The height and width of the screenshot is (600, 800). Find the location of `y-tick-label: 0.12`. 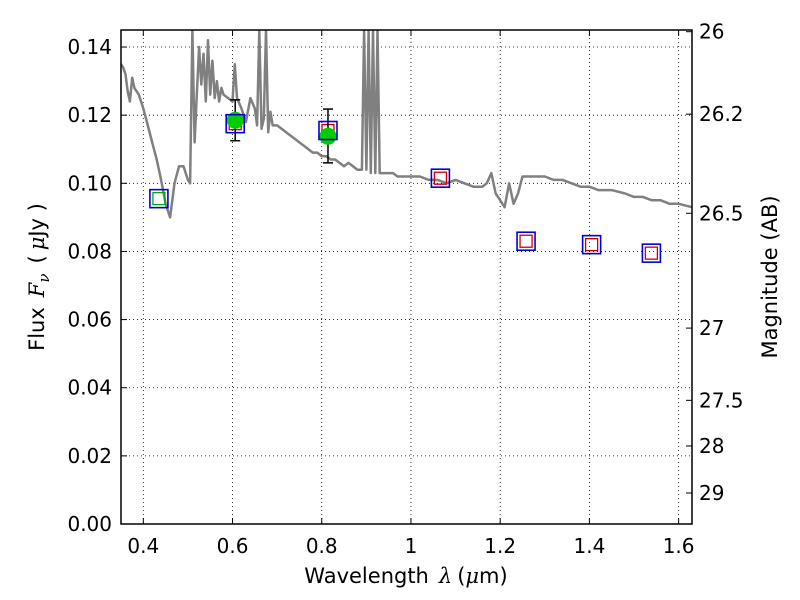

y-tick-label: 0.12 is located at coordinates (89, 115).